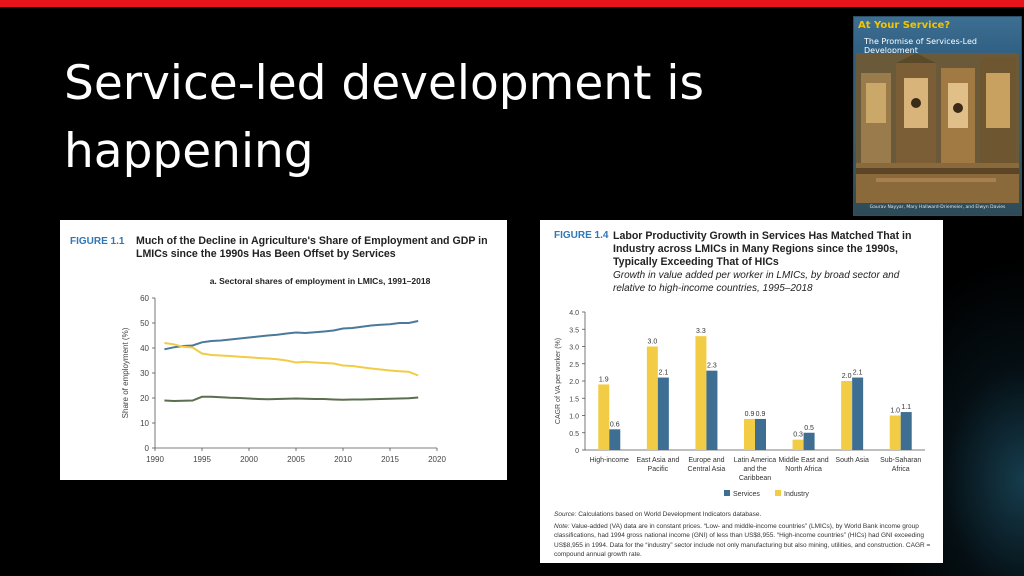 This screenshot has height=576, width=1024. I want to click on category-label: Pacific, so click(658, 469).